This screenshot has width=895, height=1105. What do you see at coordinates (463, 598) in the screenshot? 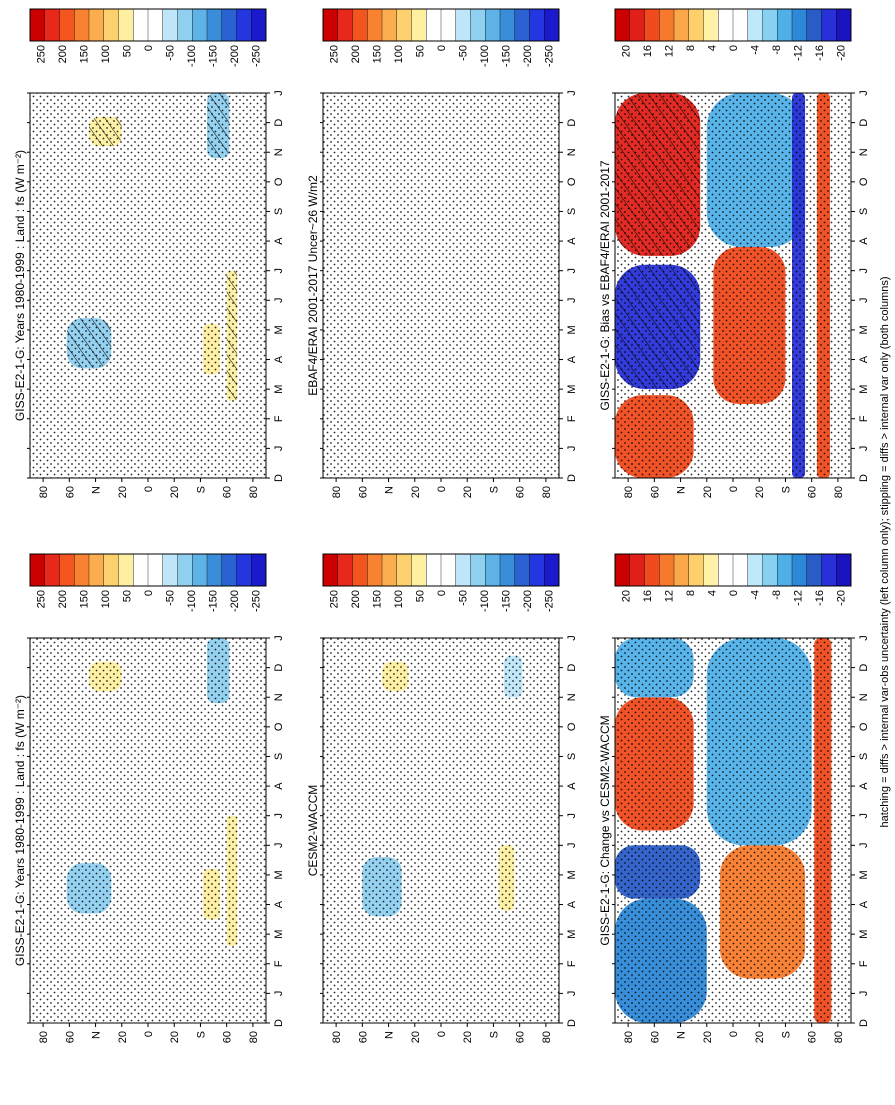
I see `colorbar-tick-label: -50` at bounding box center [463, 598].